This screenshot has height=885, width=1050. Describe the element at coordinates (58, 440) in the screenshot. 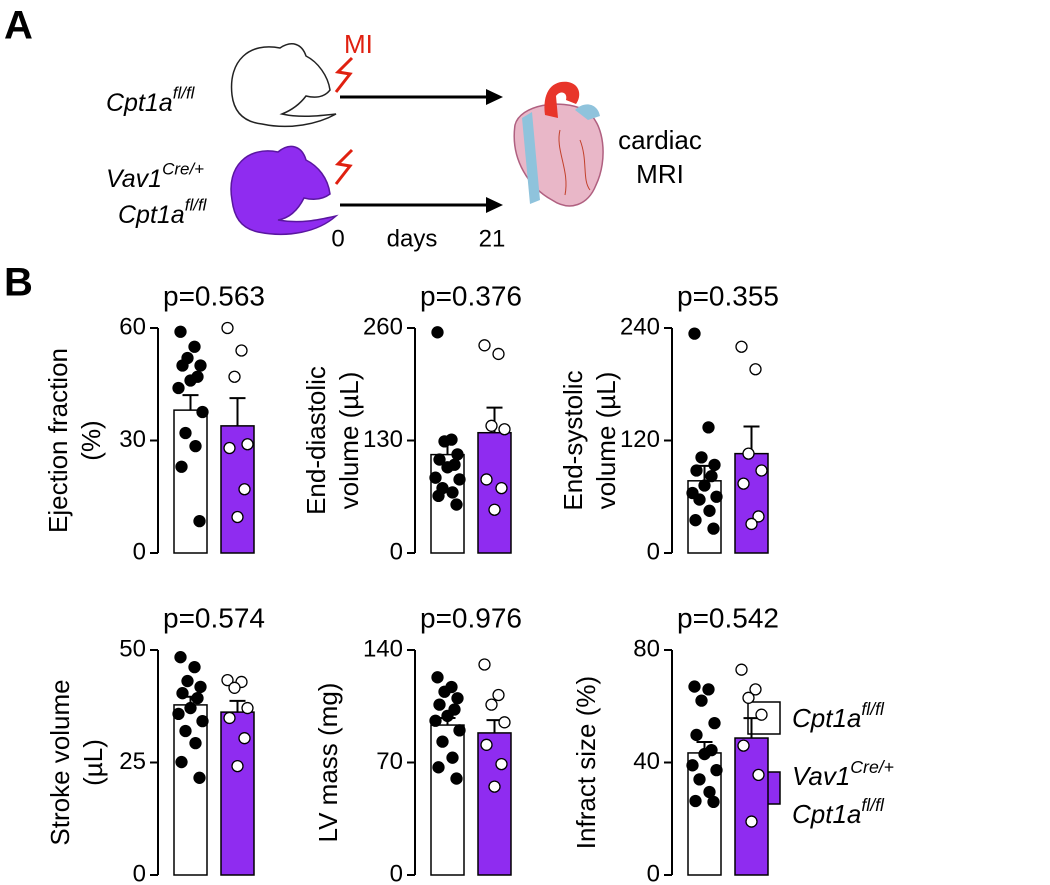

I see `y-axis-label: Ejection fraction` at that location.